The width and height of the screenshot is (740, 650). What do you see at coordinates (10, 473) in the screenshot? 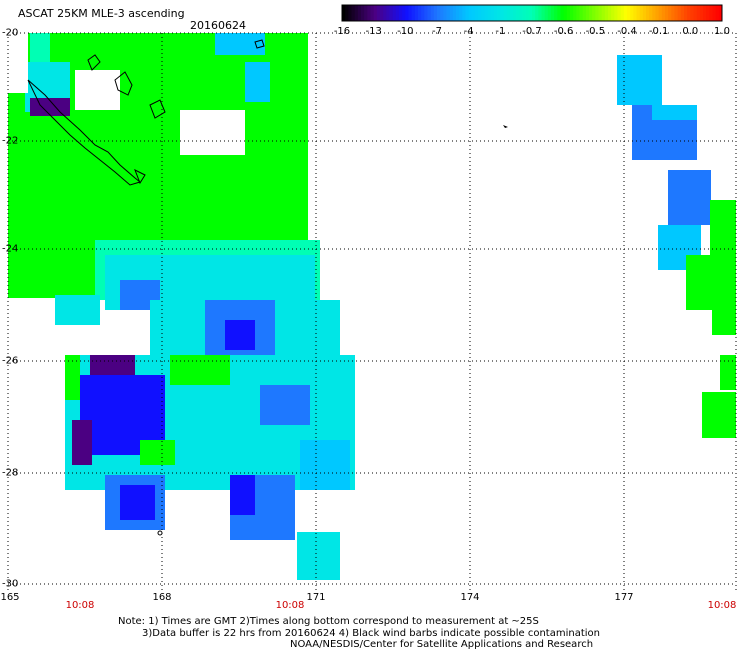
I see `lat-label: -28` at bounding box center [10, 473].